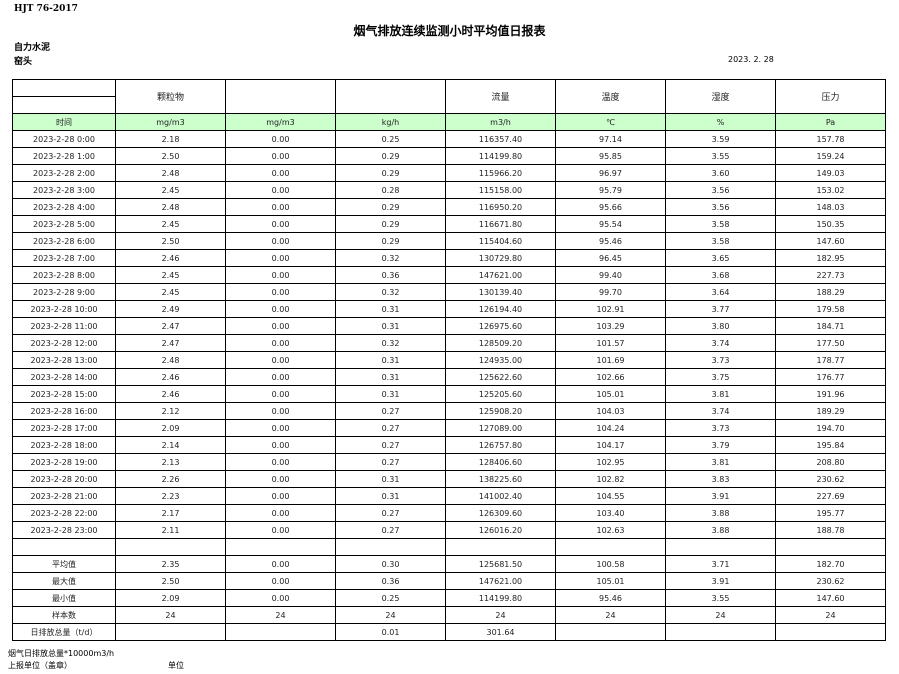 The width and height of the screenshot is (899, 674). What do you see at coordinates (610, 343) in the screenshot?
I see `table-cell: 101.57` at bounding box center [610, 343].